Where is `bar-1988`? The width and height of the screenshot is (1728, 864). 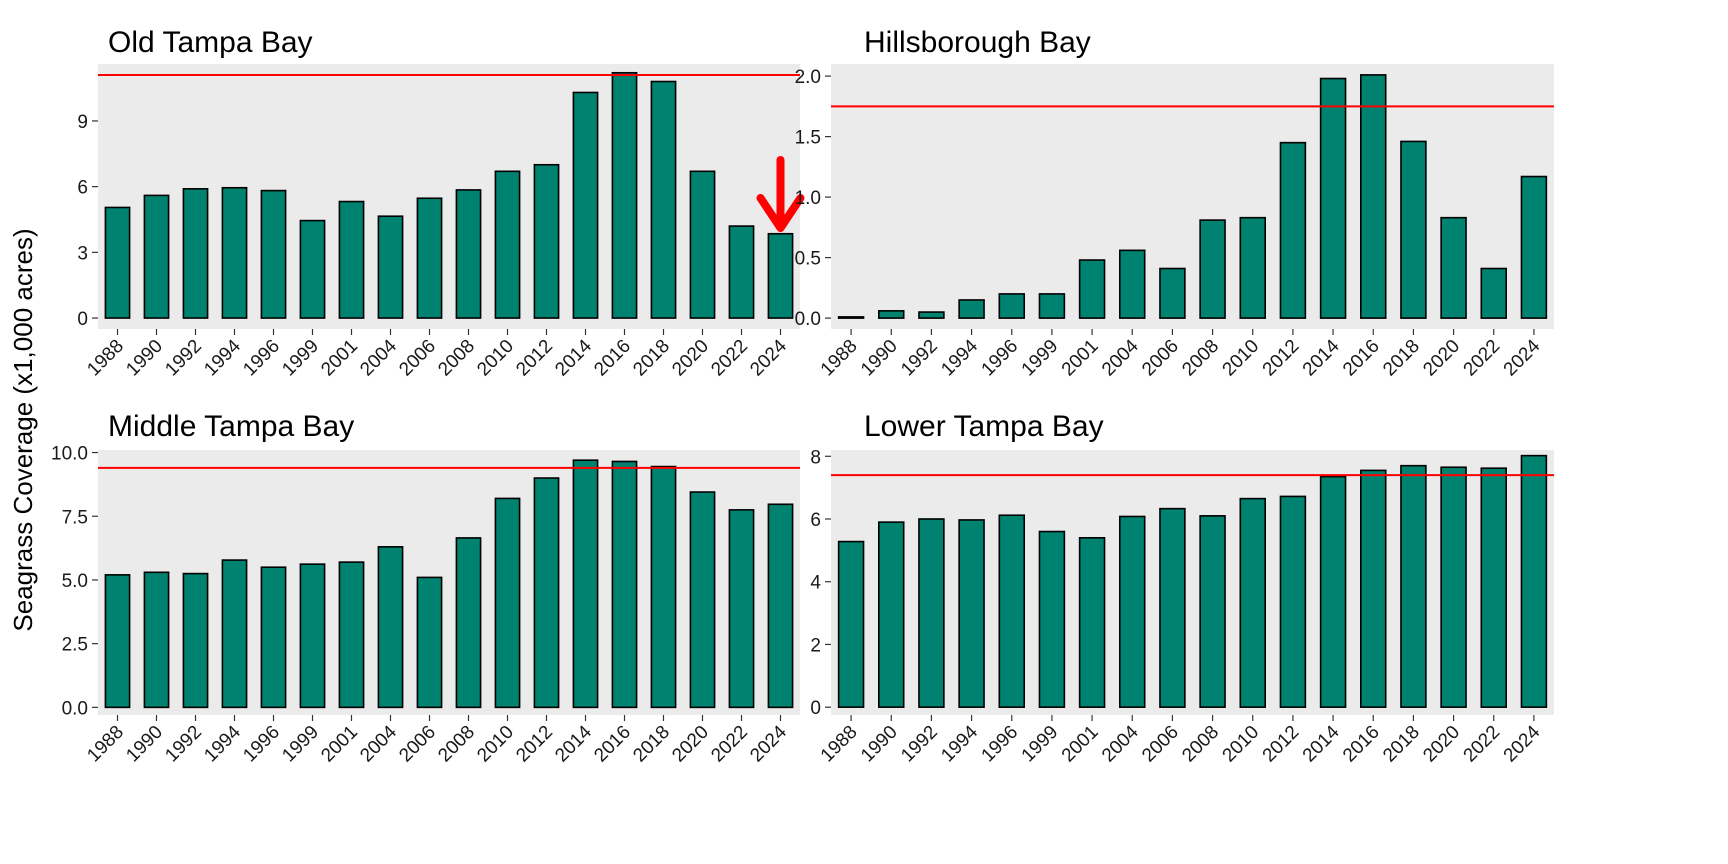
bar-1988 is located at coordinates (117, 641).